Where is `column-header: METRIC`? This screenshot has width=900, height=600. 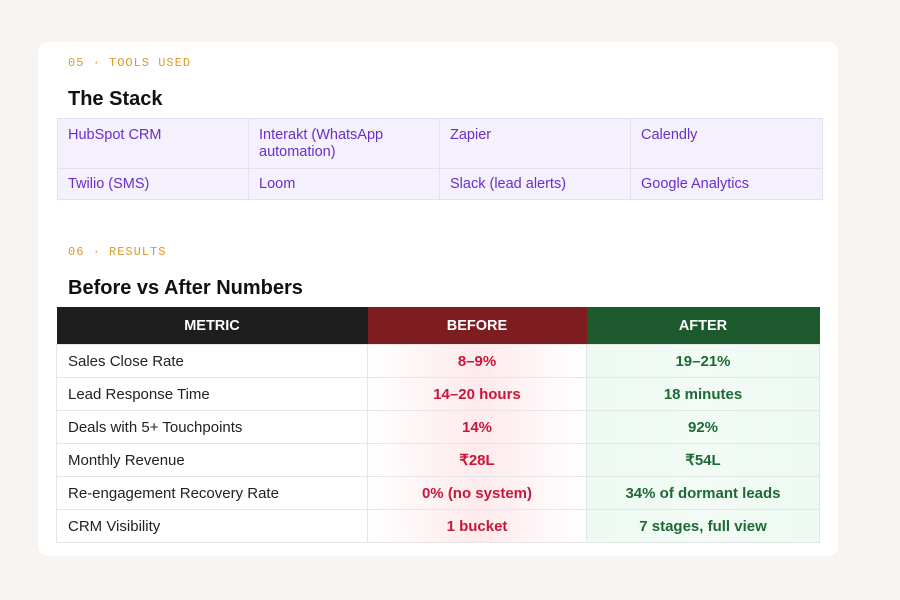 column-header: METRIC is located at coordinates (212, 326).